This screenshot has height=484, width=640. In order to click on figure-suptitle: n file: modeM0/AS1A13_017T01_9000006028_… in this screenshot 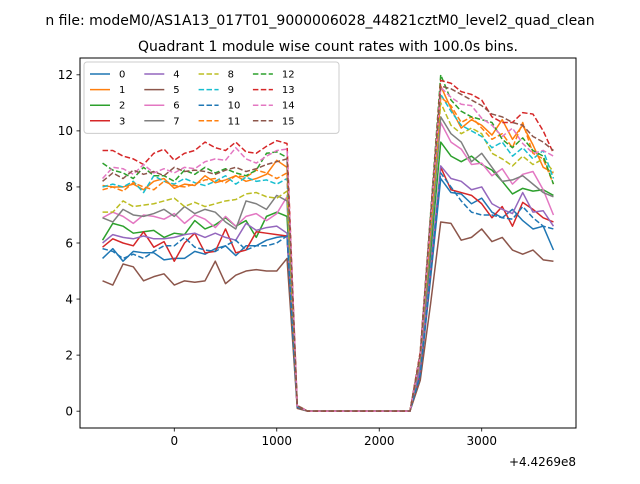, I will do `click(319, 21)`.